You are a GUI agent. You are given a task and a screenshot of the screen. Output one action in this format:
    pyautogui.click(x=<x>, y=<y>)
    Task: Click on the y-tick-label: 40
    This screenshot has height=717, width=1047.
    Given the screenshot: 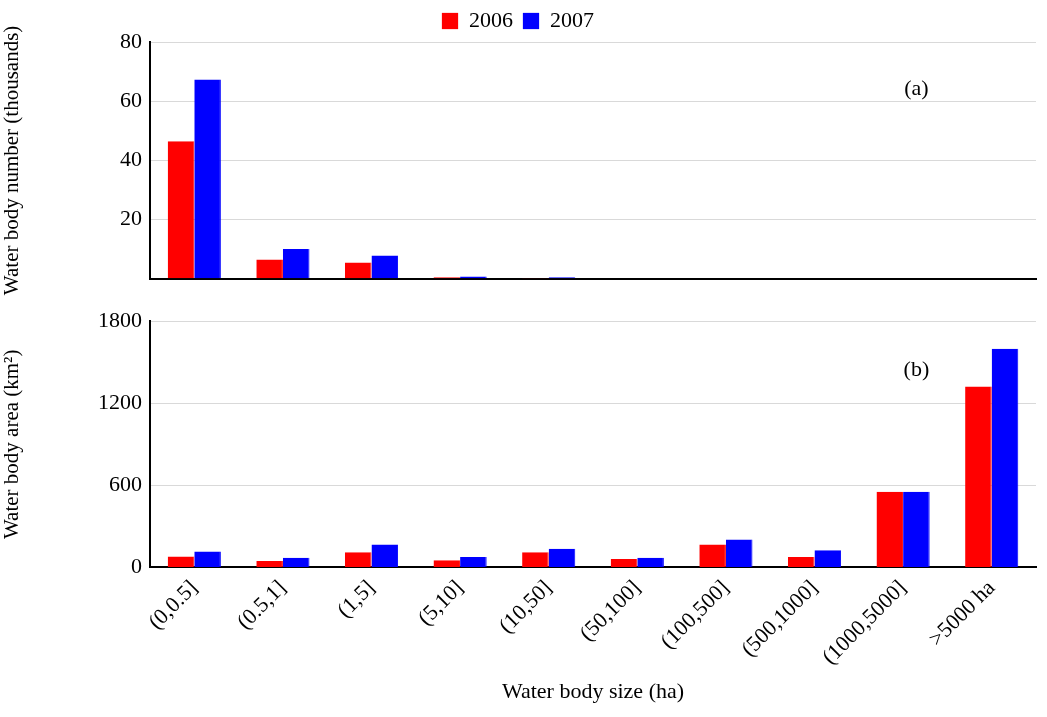 What is the action you would take?
    pyautogui.click(x=131, y=159)
    